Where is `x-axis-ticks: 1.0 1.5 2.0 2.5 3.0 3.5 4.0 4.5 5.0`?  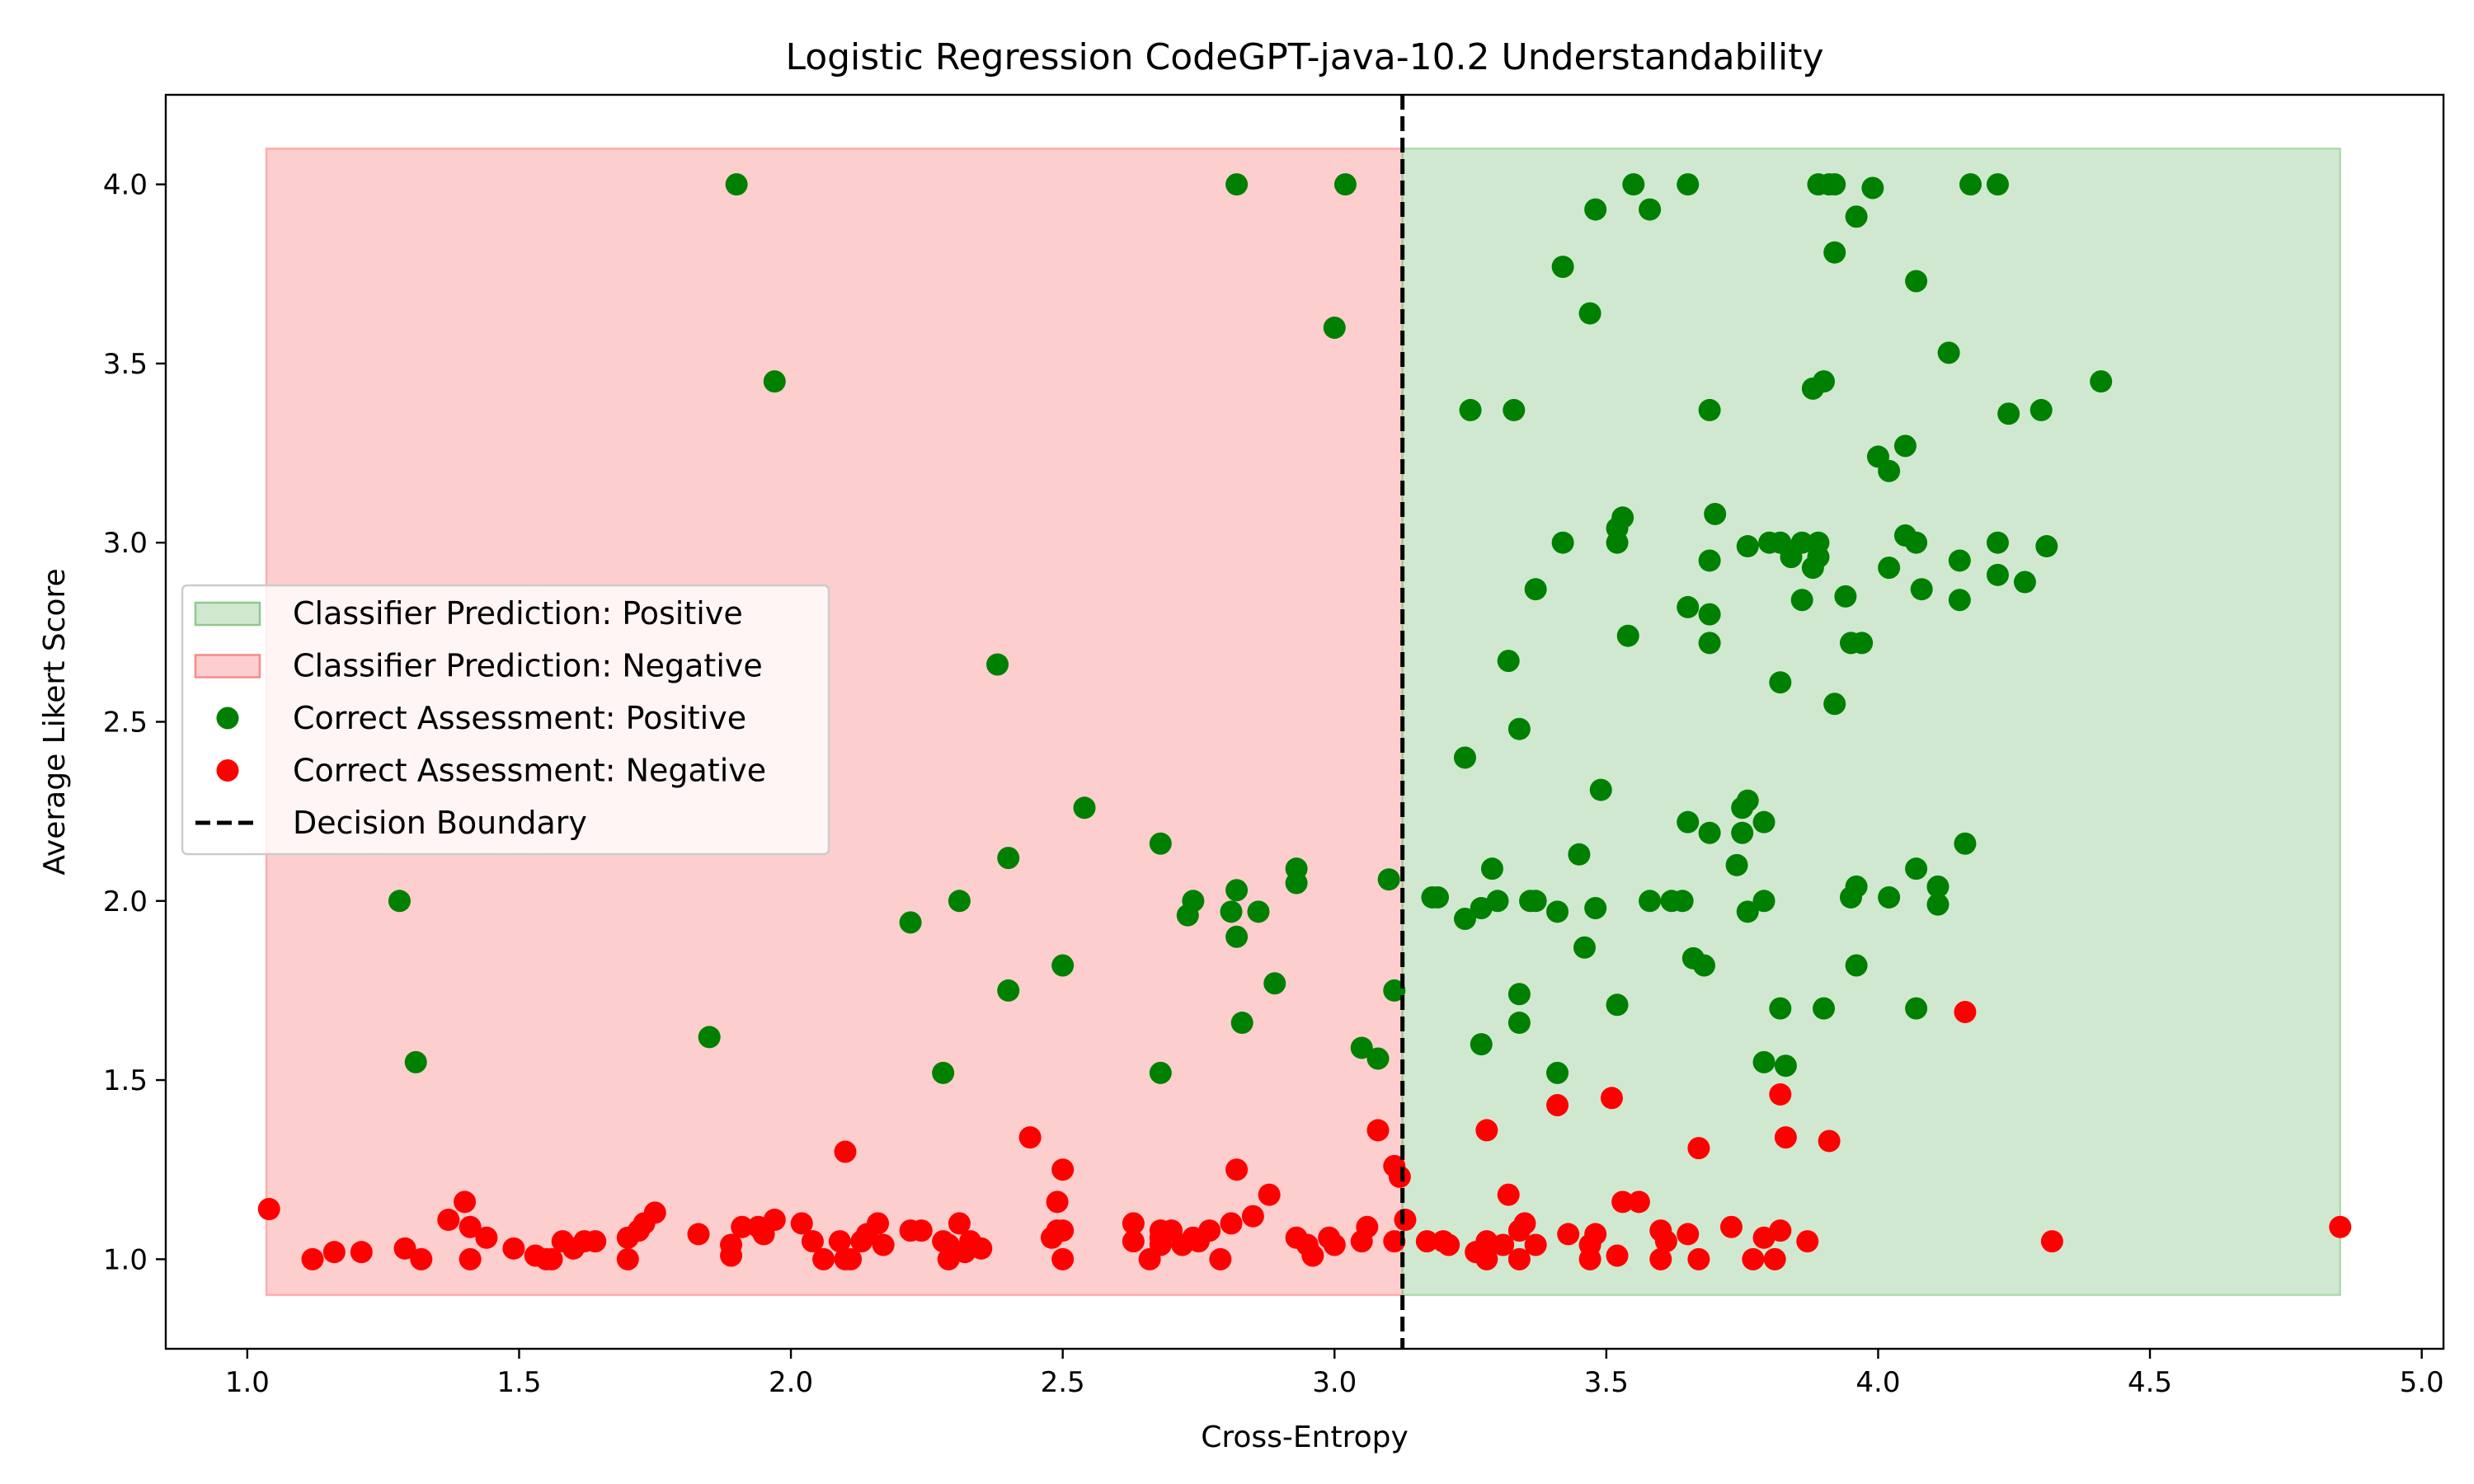 x-axis-ticks: 1.0 1.5 2.0 2.5 3.0 3.5 4.0 4.5 5.0 is located at coordinates (1334, 1374).